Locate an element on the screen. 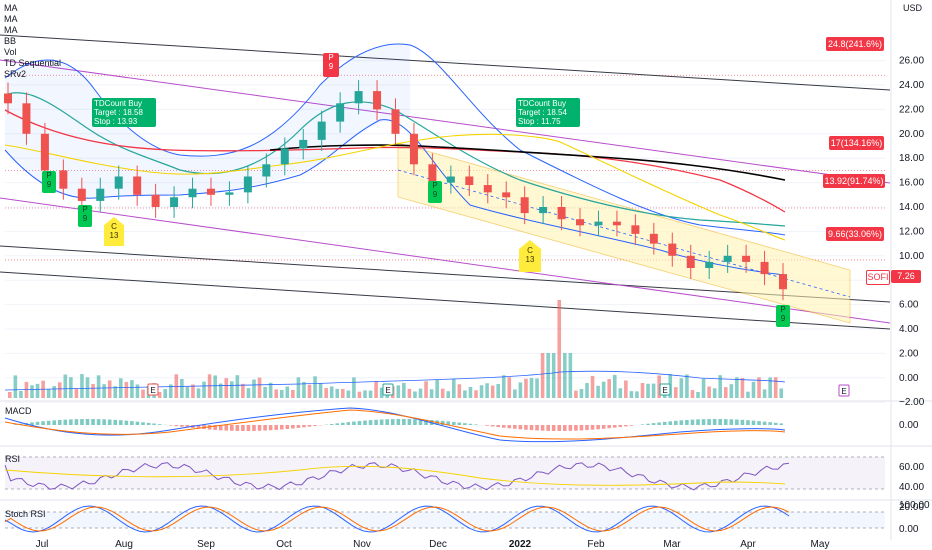 The image size is (932, 550). month-label: Jul is located at coordinates (42, 544).